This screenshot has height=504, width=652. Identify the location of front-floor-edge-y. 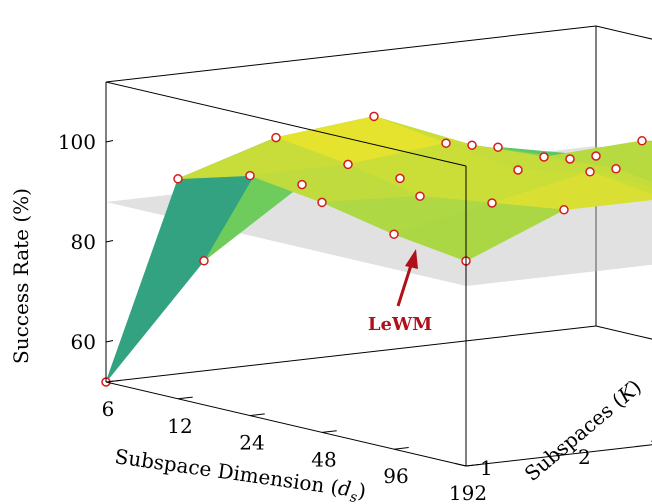
(351, 354).